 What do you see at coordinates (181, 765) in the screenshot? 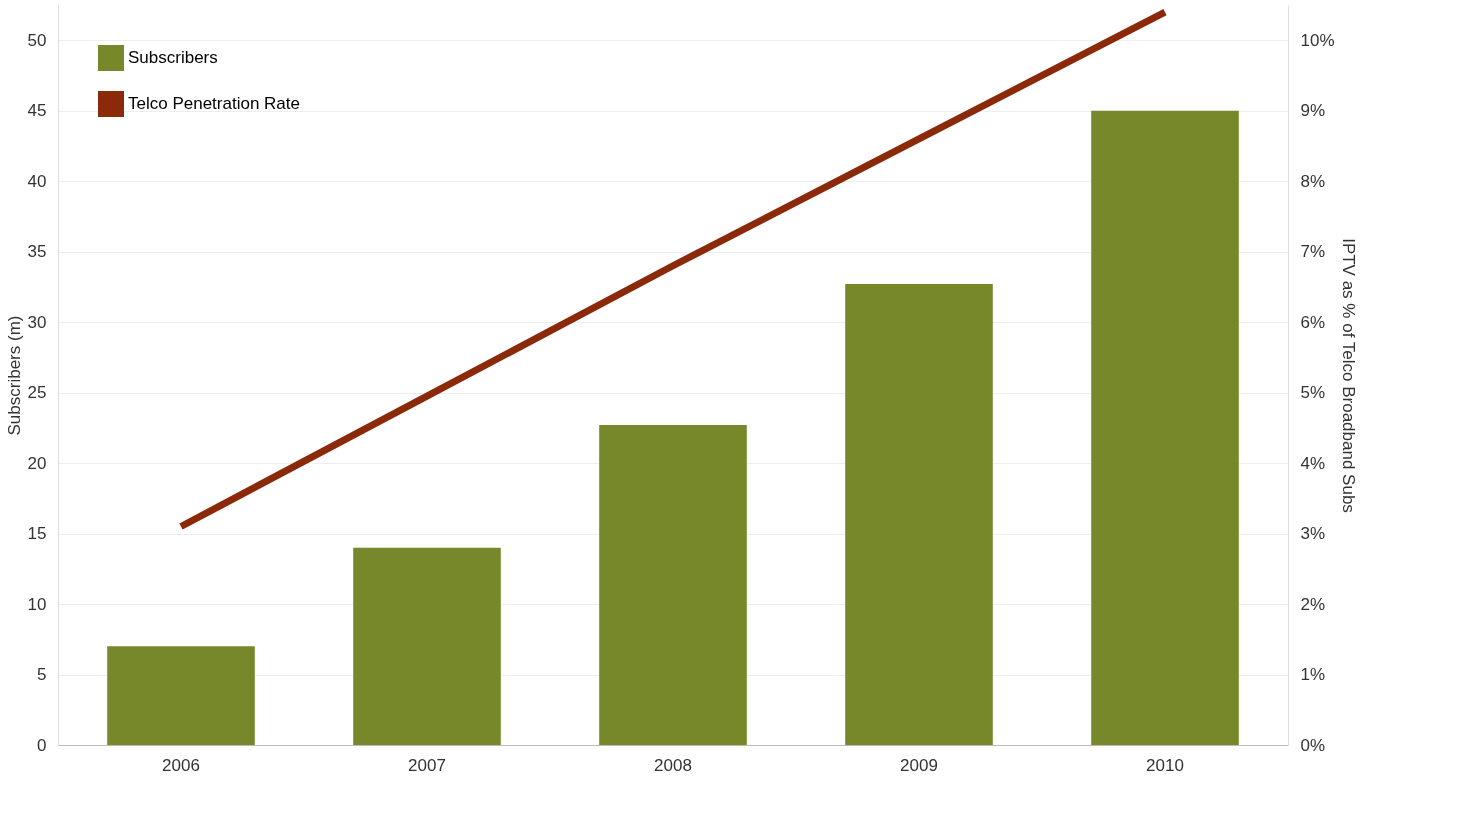
I see `x-tick-label: 2006` at bounding box center [181, 765].